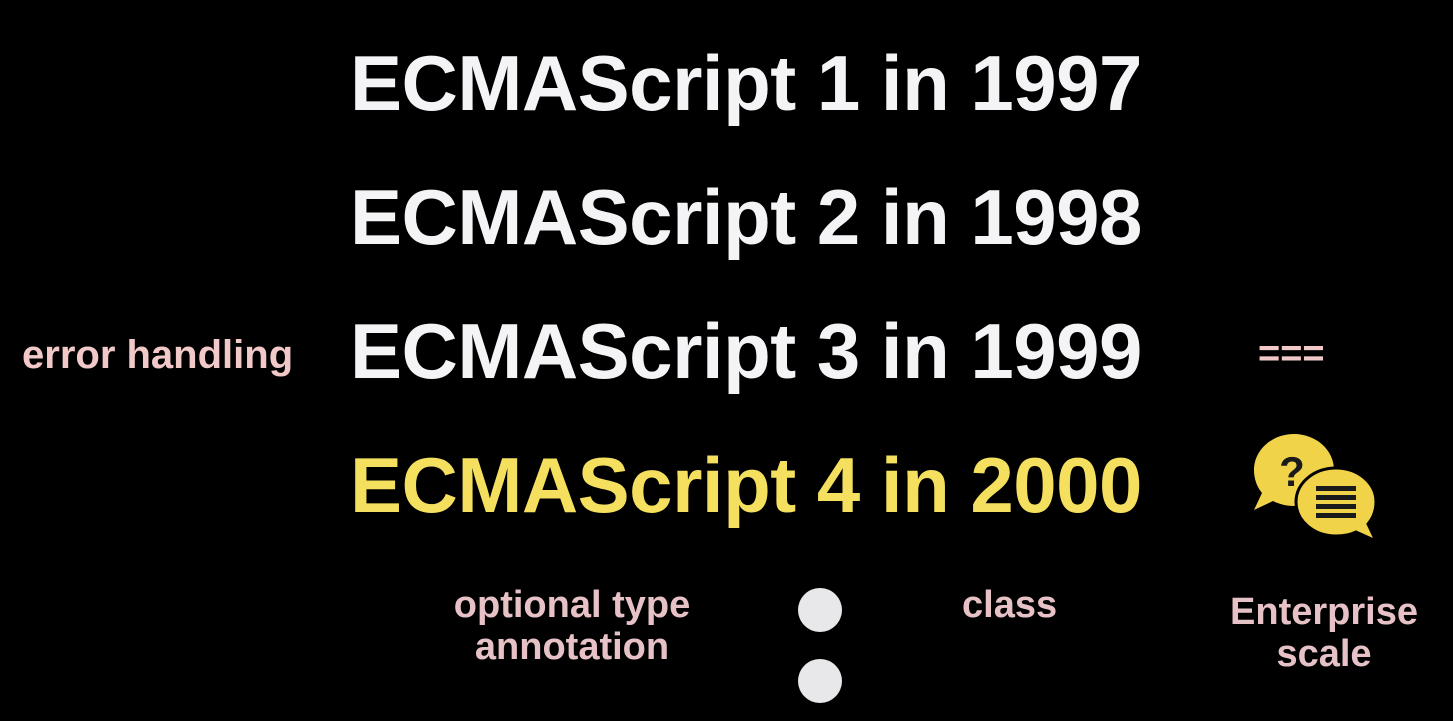  I want to click on strict-equality-note: ===, so click(1291, 354).